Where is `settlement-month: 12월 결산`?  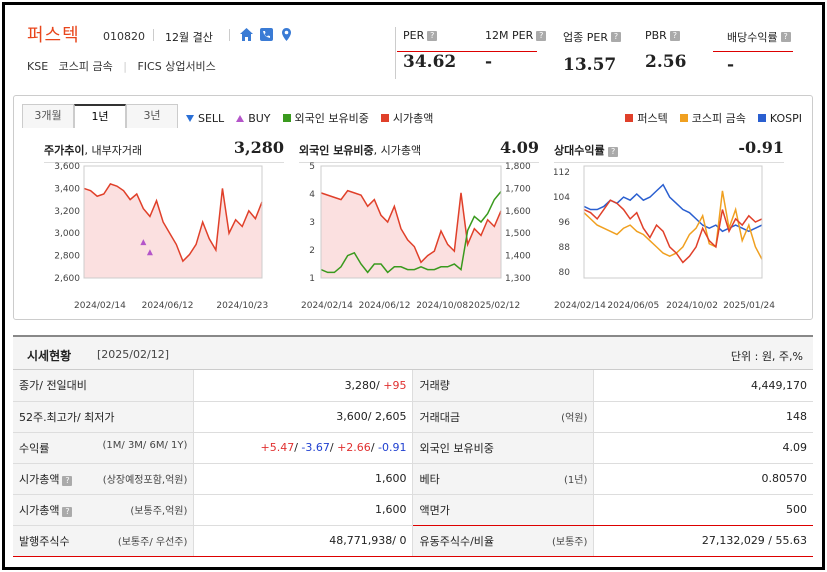
settlement-month: 12월 결산 is located at coordinates (189, 37).